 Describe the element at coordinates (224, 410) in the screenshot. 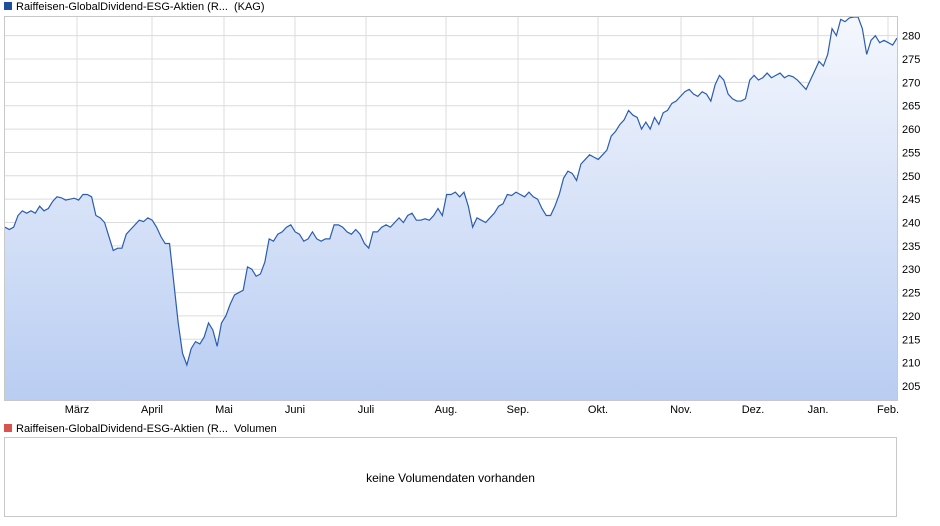

I see `x-tick-label: Mai` at that location.